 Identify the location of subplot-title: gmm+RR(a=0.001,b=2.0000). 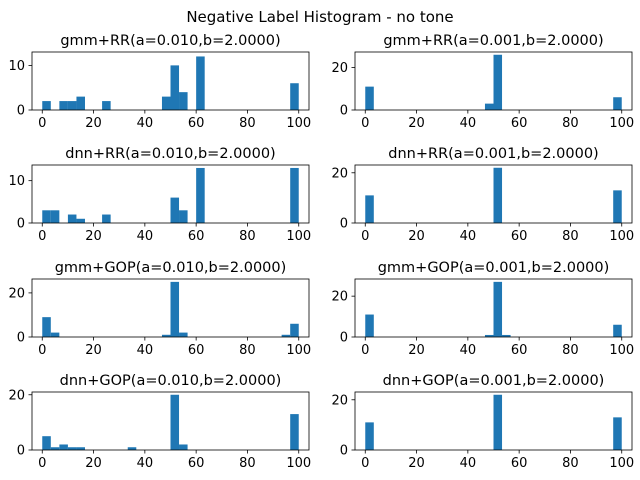
(493, 41).